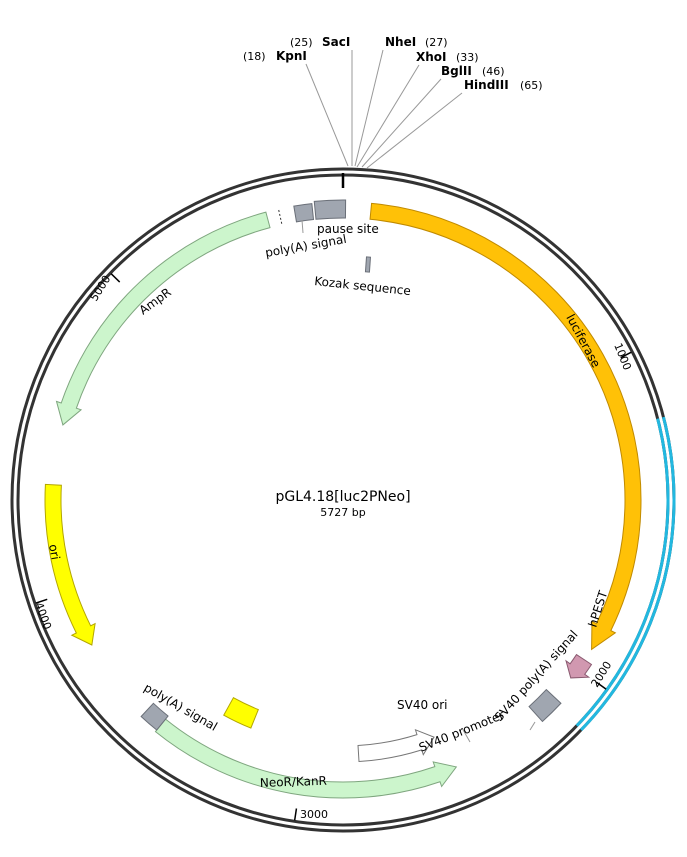 The width and height of the screenshot is (687, 857). Describe the element at coordinates (545, 705) in the screenshot. I see `sv40-polya-box` at that location.